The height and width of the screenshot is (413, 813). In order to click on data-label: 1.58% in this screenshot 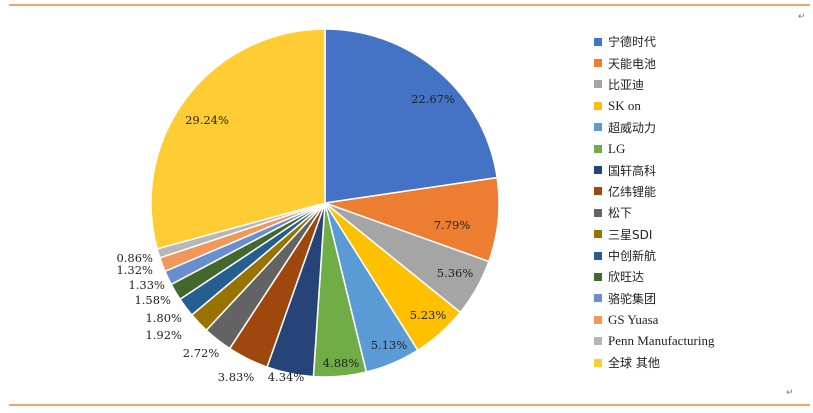, I will do `click(152, 300)`.